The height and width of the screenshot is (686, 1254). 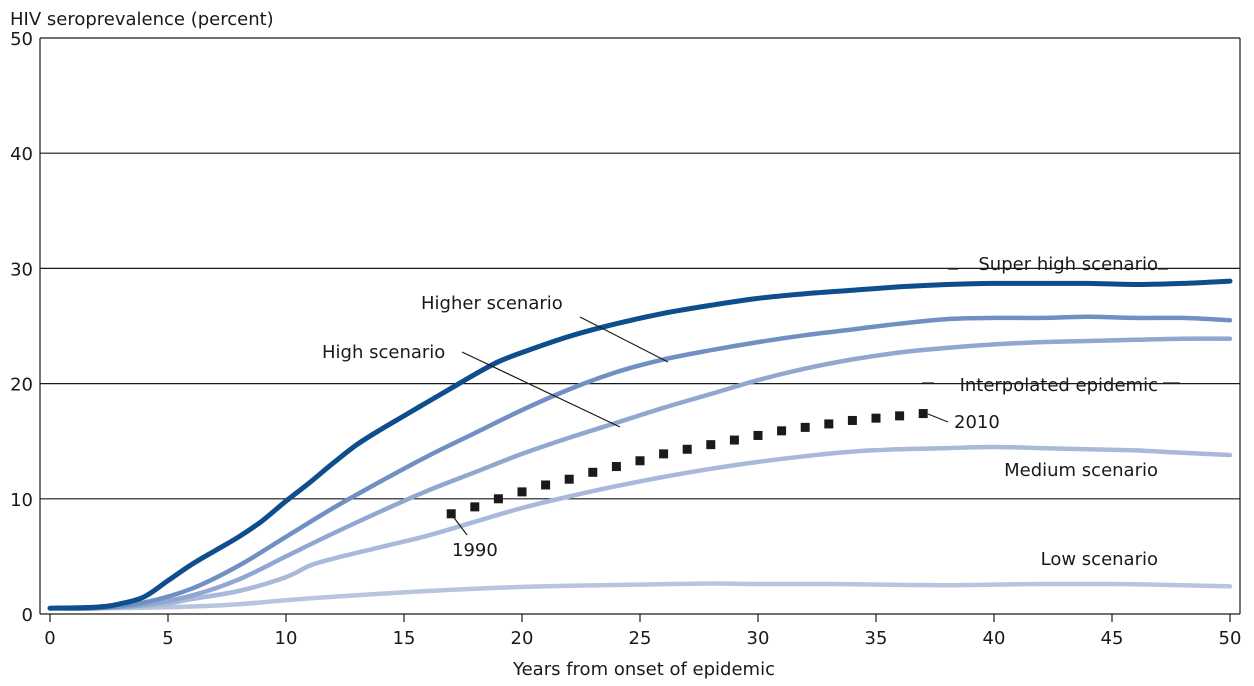 I want to click on series-line-low-scenario, so click(x=640, y=596).